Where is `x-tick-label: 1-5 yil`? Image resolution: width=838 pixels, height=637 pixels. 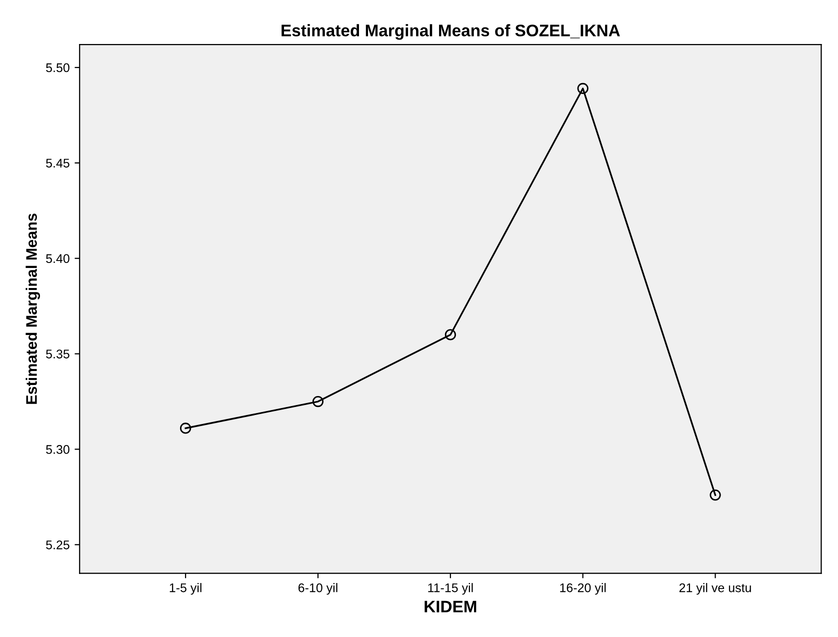 x-tick-label: 1-5 yil is located at coordinates (186, 589).